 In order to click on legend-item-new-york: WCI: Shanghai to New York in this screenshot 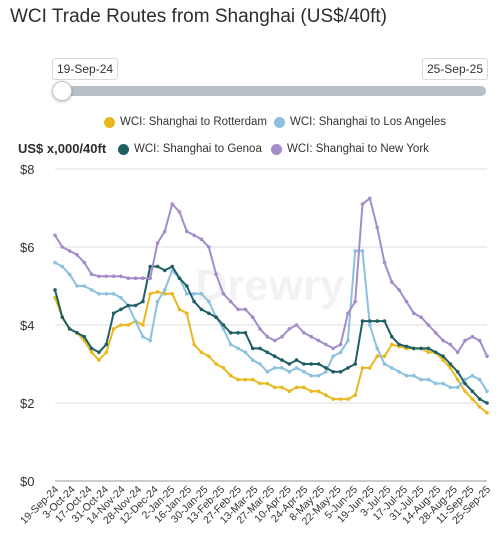, I will do `click(350, 149)`.